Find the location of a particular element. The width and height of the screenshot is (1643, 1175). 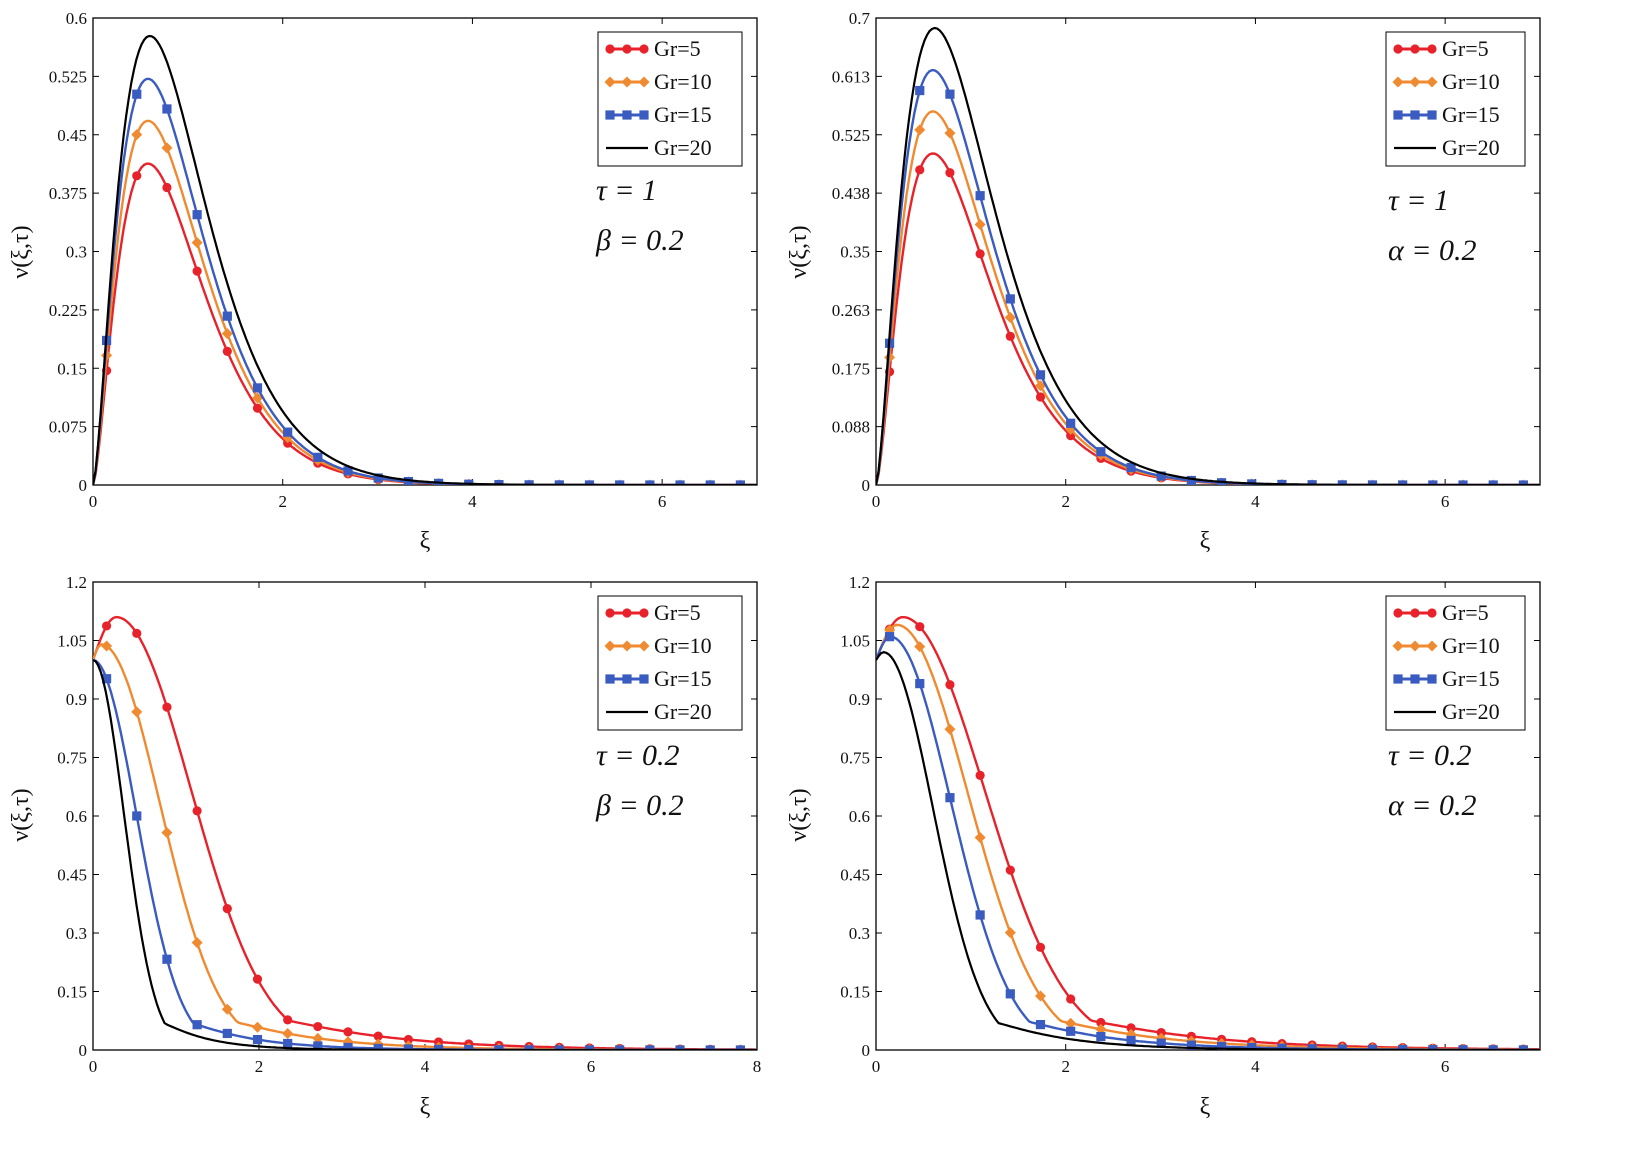

legend: Gr=5 Gr=10 Gr=15 Gr=20 is located at coordinates (670, 663).